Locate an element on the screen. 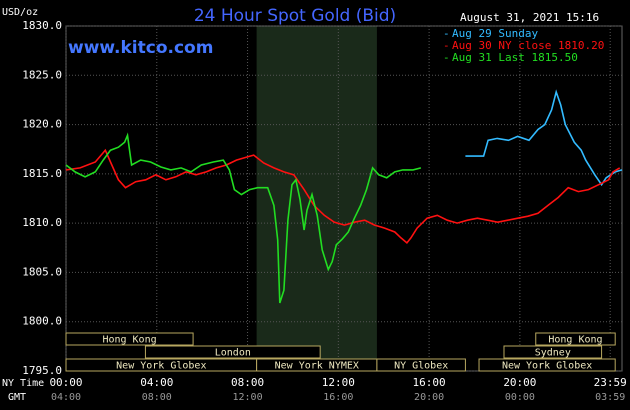  x-tick-label-gmt: 08:00 is located at coordinates (157, 397).